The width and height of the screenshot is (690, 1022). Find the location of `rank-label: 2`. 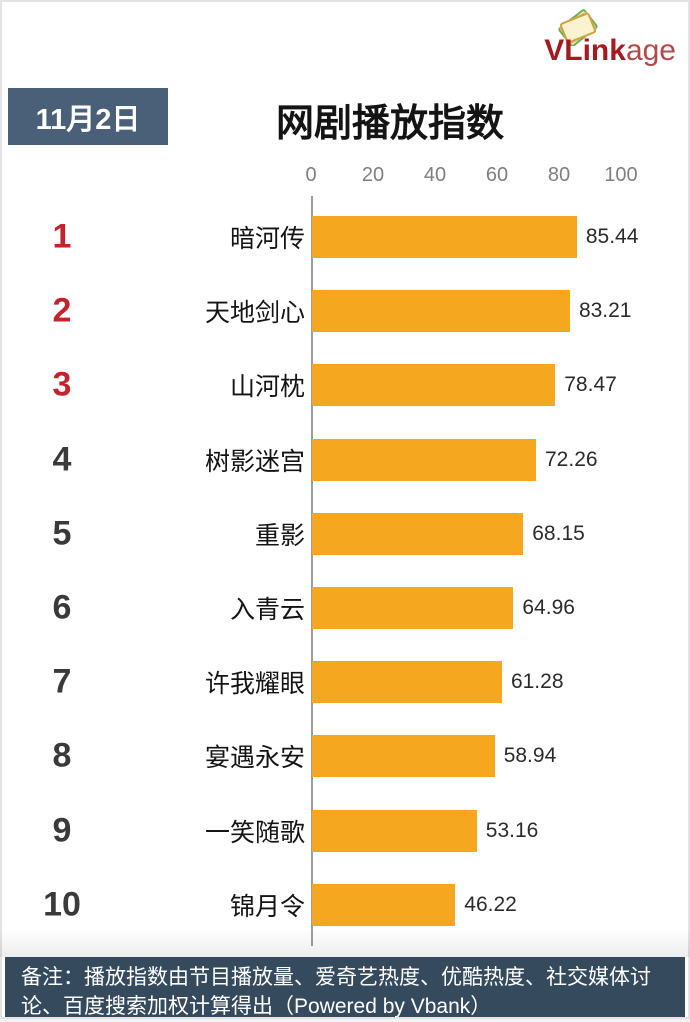

rank-label: 2 is located at coordinates (62, 310).